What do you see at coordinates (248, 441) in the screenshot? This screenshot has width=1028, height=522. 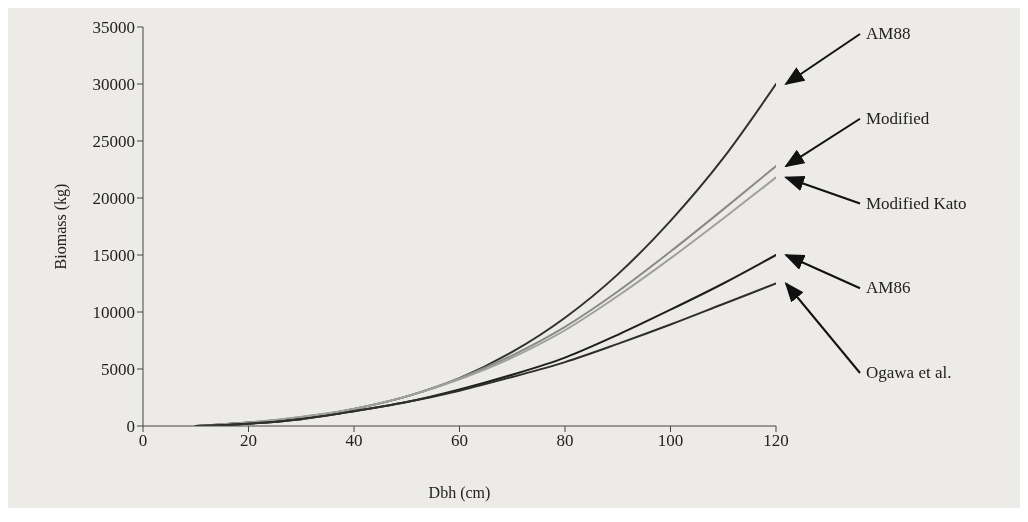 I see `x-tick-label: 20` at bounding box center [248, 441].